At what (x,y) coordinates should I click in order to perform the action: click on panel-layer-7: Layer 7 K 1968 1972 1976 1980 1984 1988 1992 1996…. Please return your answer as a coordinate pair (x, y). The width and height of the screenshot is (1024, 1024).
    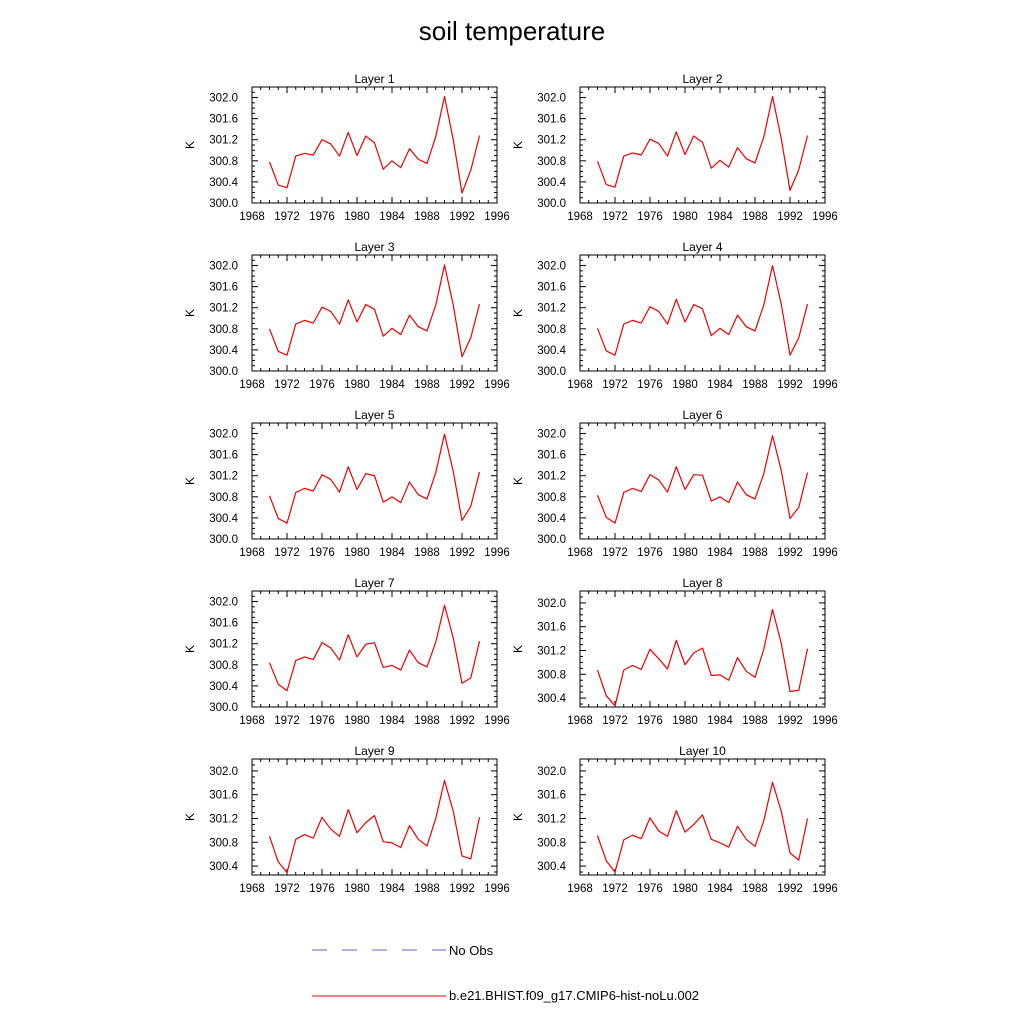
    Looking at the image, I should click on (346, 651).